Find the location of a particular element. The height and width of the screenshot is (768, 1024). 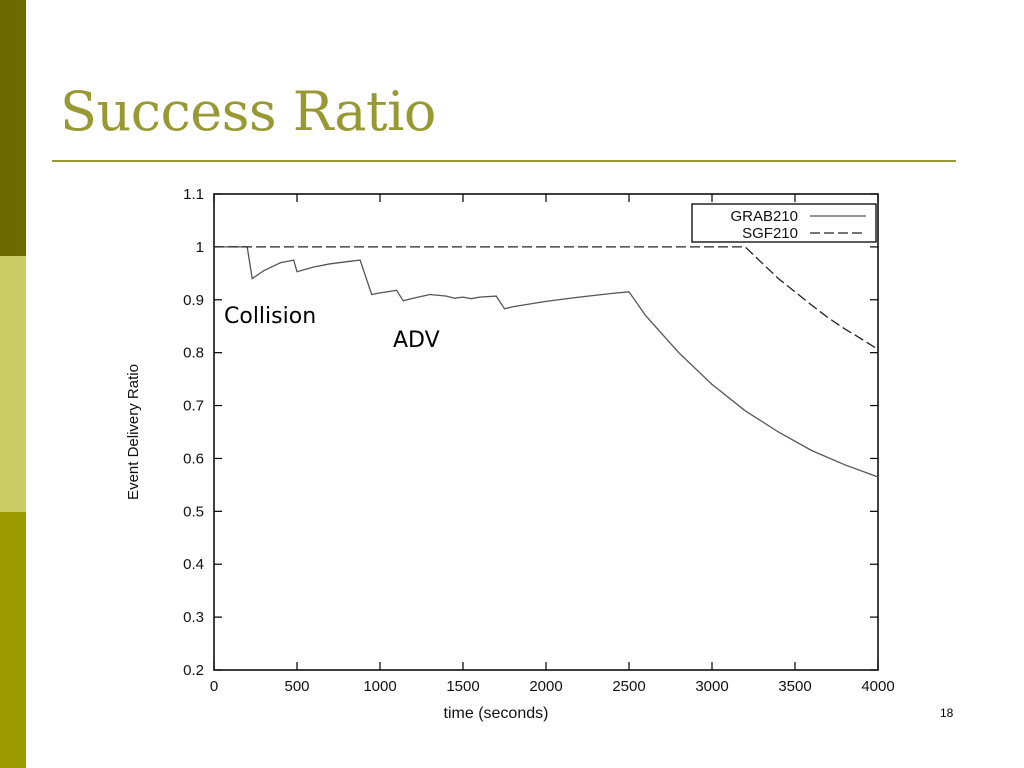

x-axis-title: time (seconds) is located at coordinates (496, 713).